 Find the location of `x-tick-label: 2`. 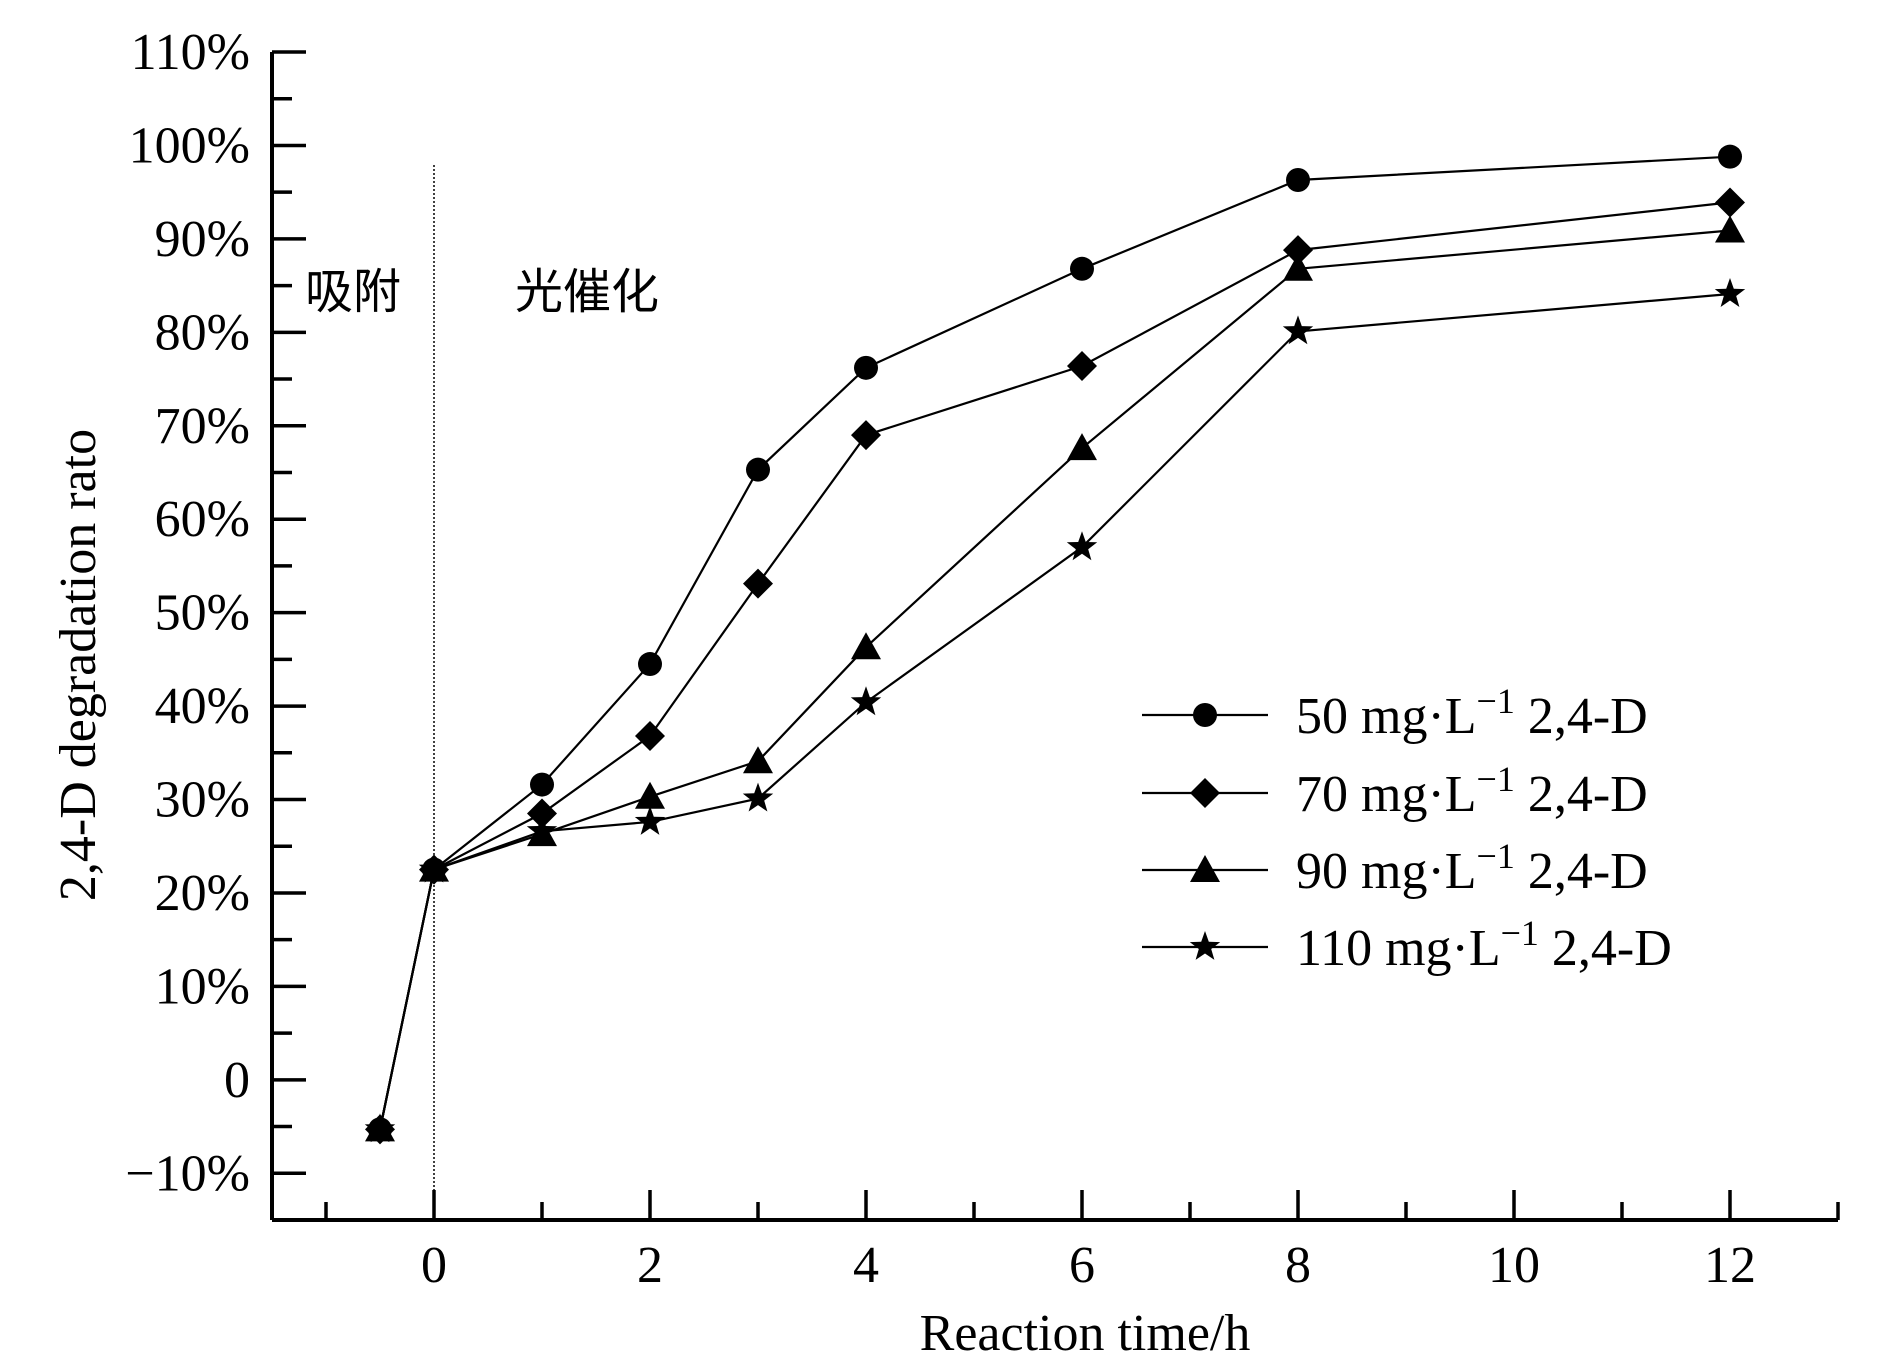

x-tick-label: 2 is located at coordinates (650, 1265).